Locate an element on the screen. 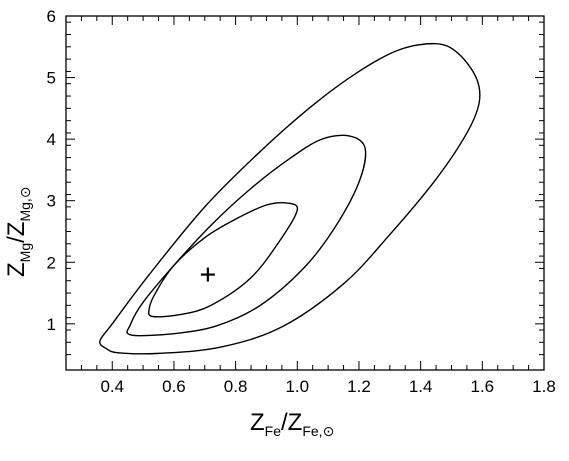  y-tick-label: 1 is located at coordinates (51, 324).